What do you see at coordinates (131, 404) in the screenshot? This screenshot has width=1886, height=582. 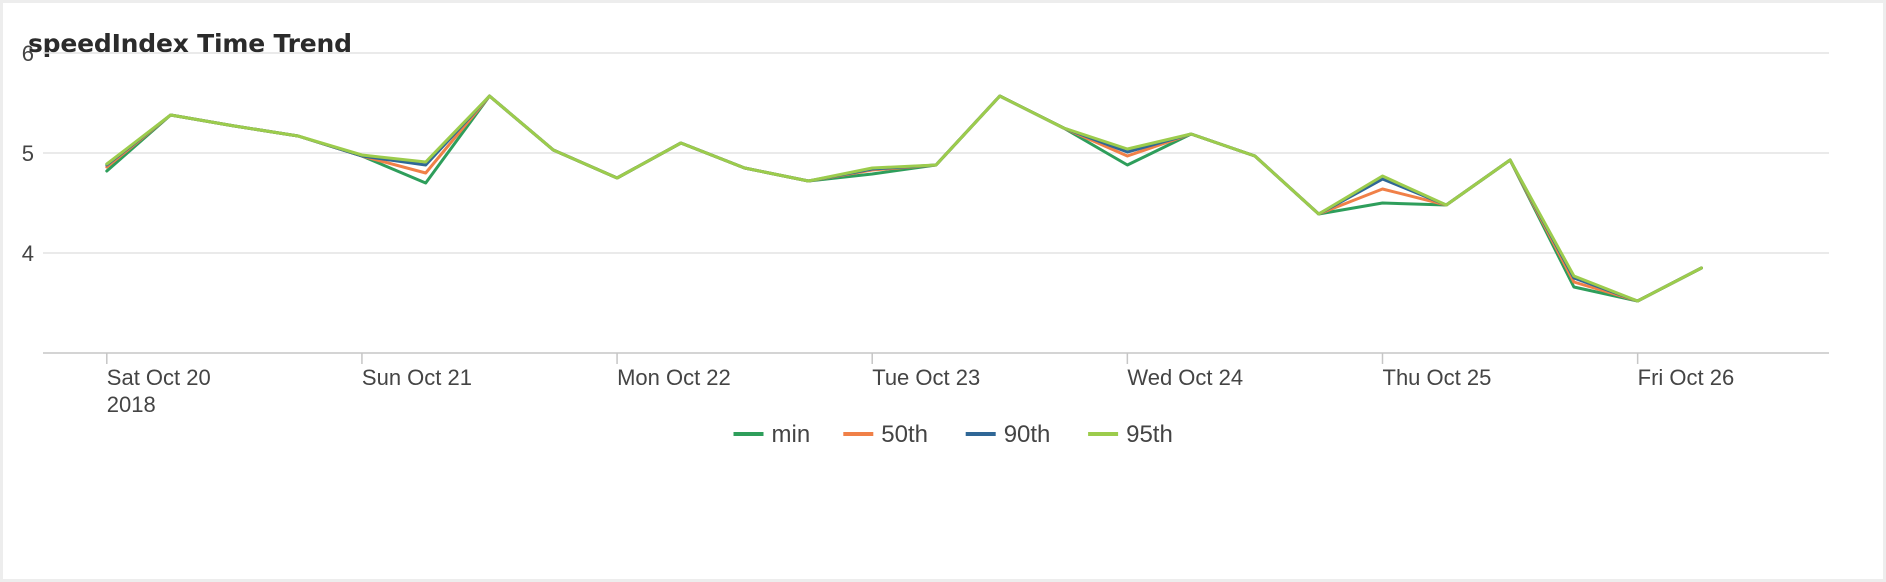 I see `x-tick-sublabel: 2018` at bounding box center [131, 404].